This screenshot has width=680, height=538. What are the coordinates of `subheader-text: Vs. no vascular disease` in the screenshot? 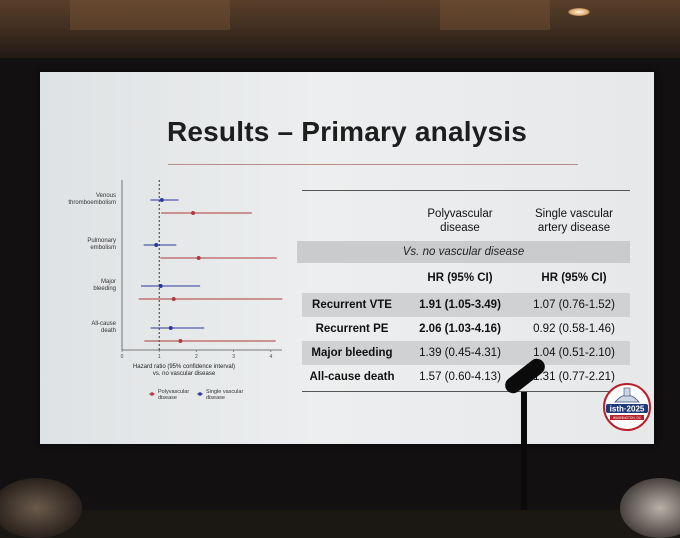 It's located at (463, 252).